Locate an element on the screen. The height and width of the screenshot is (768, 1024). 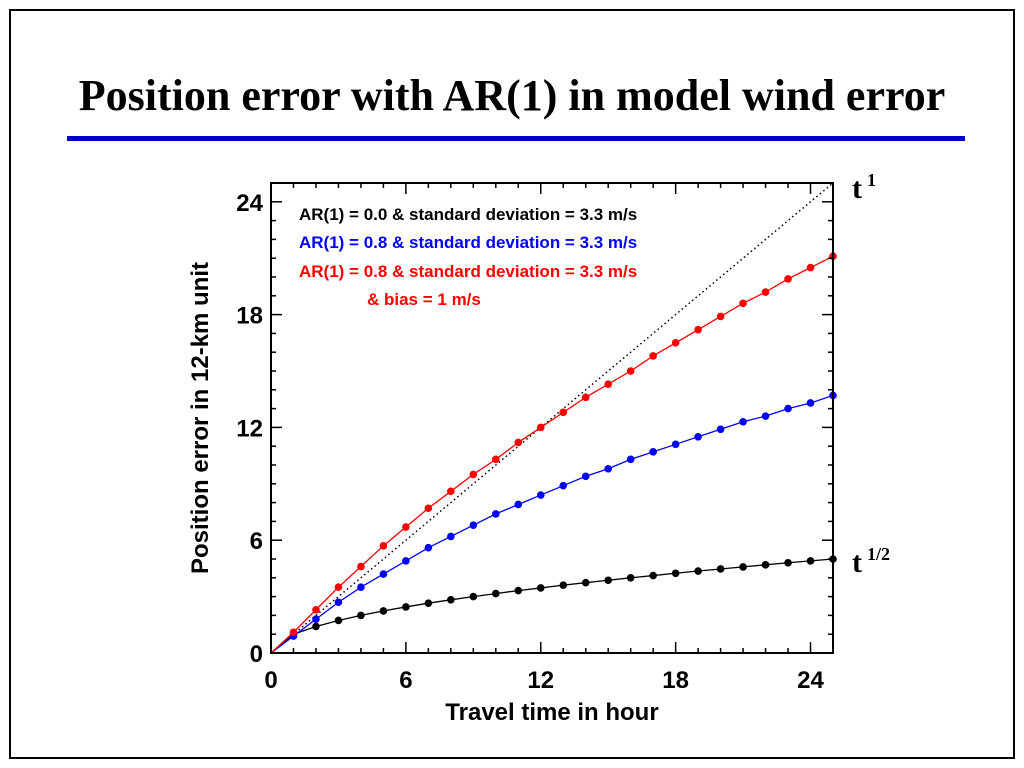
annotation-t-half: t 1/2 is located at coordinates (871, 561).